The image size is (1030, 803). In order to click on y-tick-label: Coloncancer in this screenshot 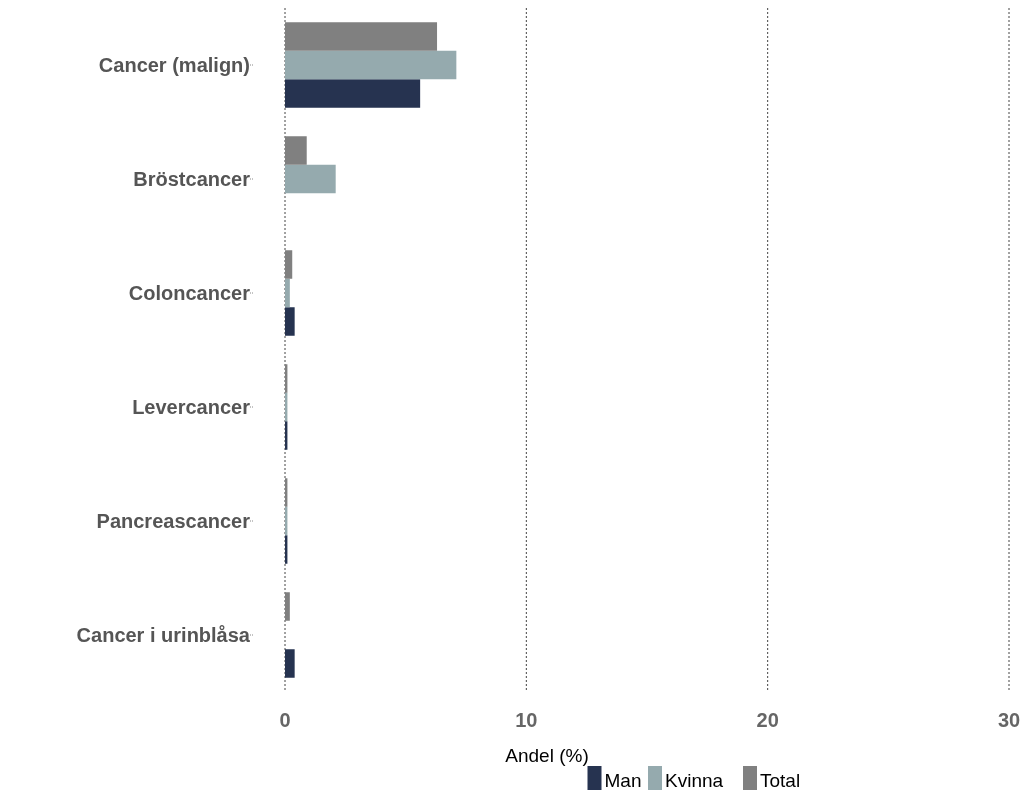, I will do `click(189, 293)`.